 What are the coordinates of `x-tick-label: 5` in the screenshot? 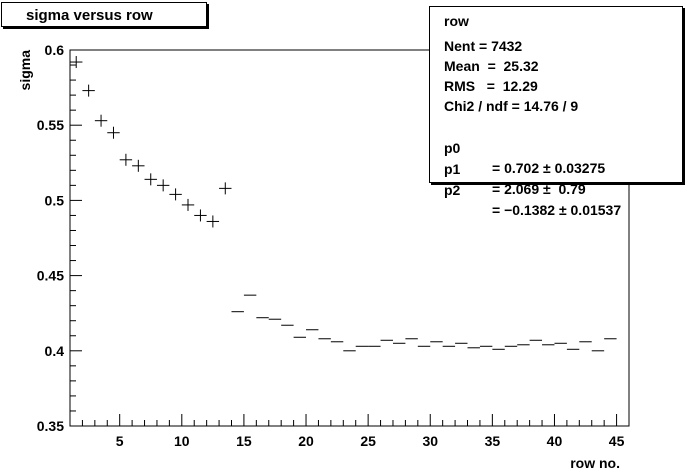 It's located at (120, 441).